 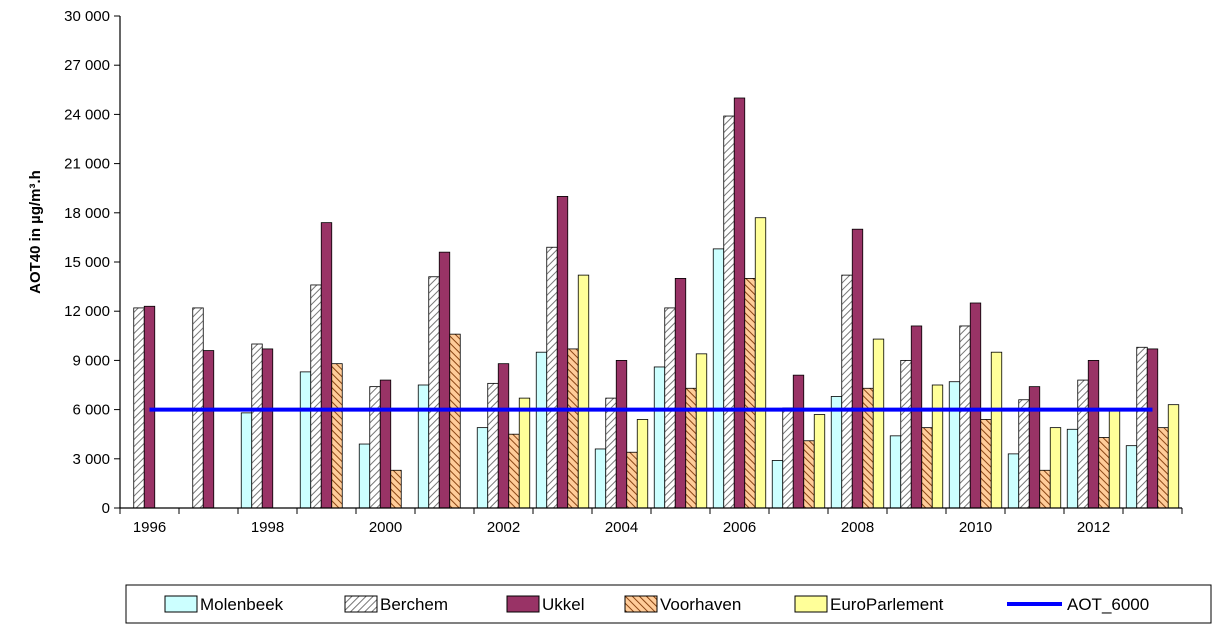 What do you see at coordinates (836, 452) in the screenshot?
I see `bar-molenbeek-2008` at bounding box center [836, 452].